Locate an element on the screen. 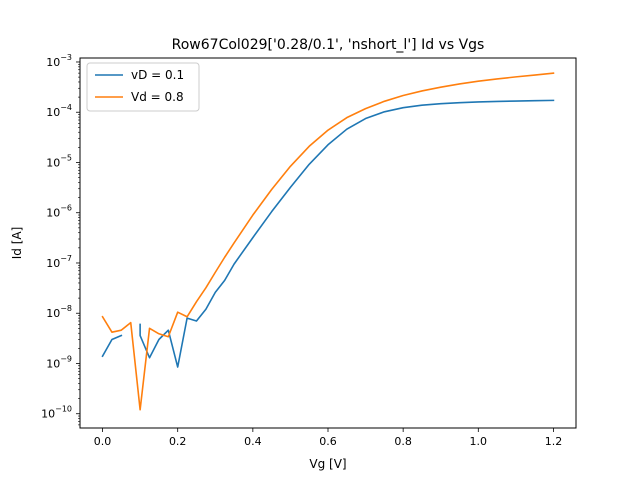  x-tick-label: 0.6 is located at coordinates (328, 441).